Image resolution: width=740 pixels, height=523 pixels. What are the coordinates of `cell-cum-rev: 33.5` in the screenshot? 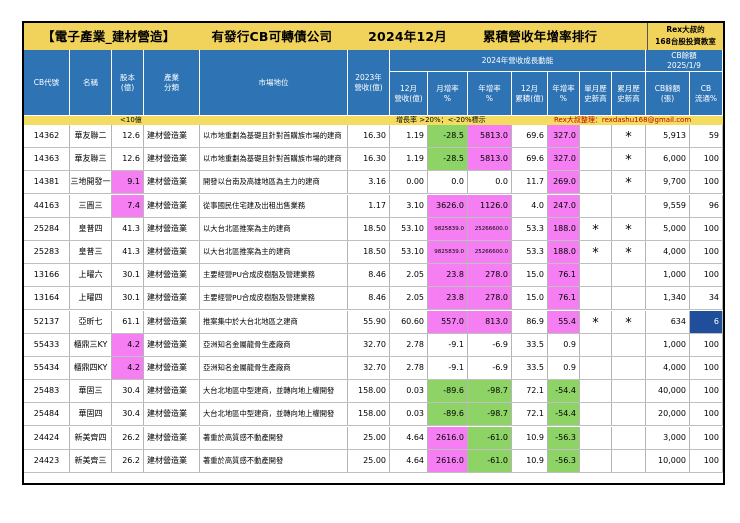 It's located at (530, 368).